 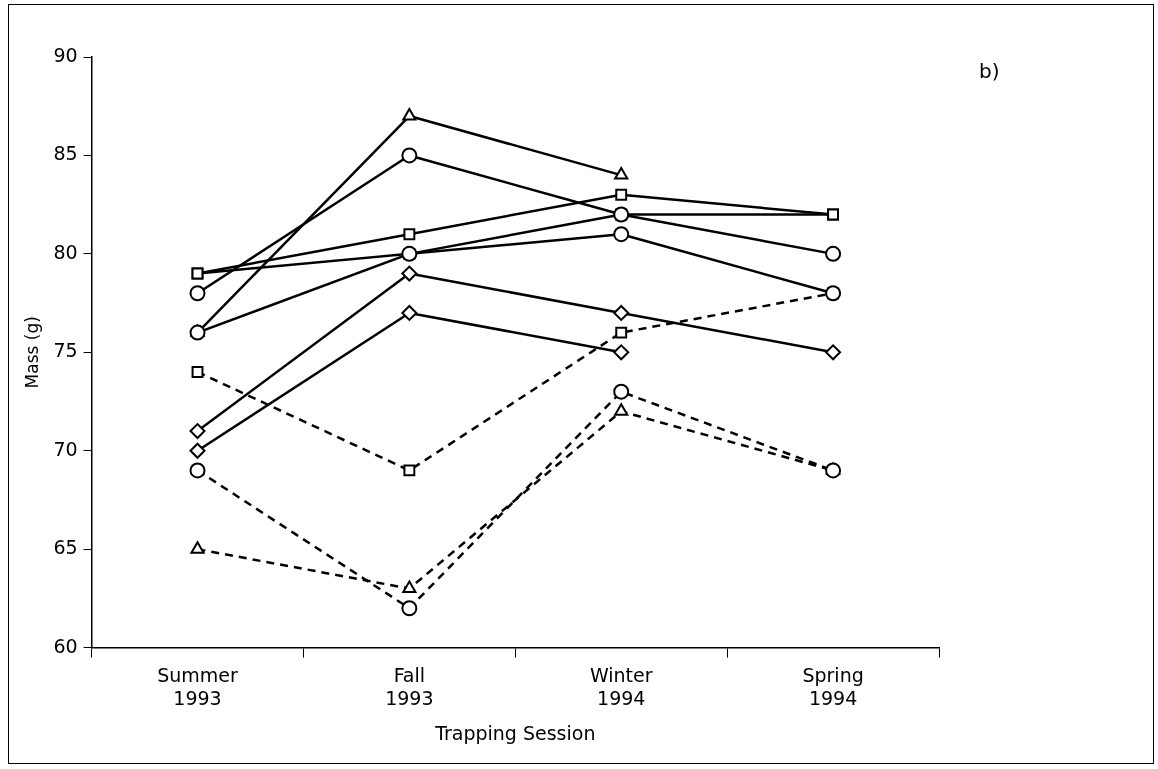 I want to click on x-tick-label: Spring 1994, so click(x=833, y=686).